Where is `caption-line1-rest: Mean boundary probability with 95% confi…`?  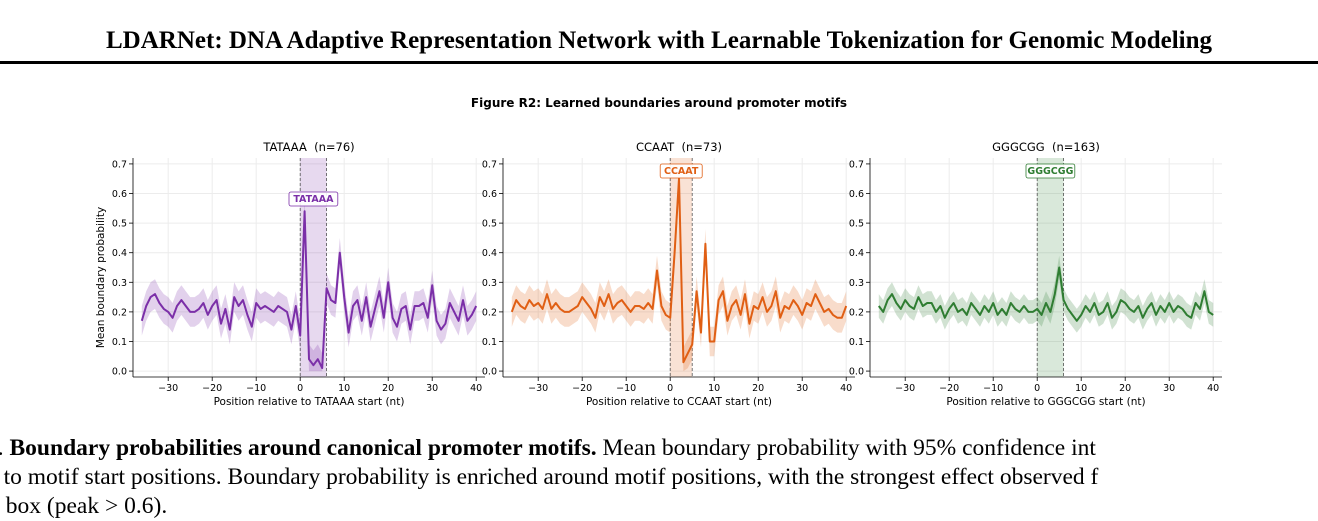 caption-line1-rest: Mean boundary probability with 95% confi… is located at coordinates (846, 448).